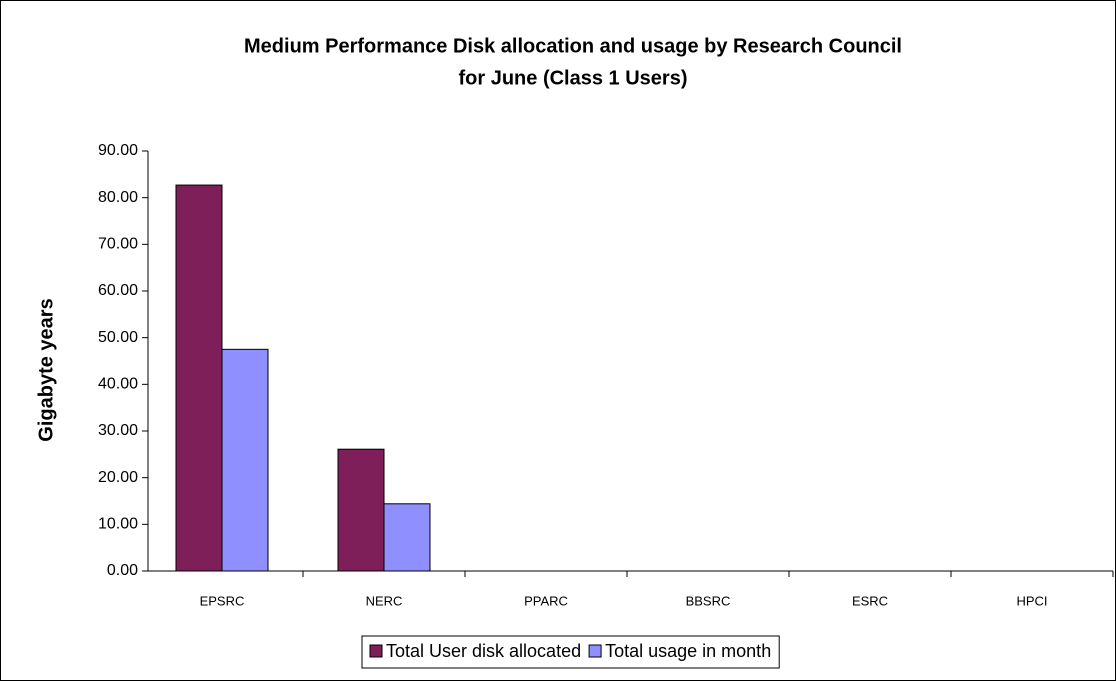 The height and width of the screenshot is (681, 1116). Describe the element at coordinates (870, 600) in the screenshot. I see `x-tick-label: ESRC` at that location.